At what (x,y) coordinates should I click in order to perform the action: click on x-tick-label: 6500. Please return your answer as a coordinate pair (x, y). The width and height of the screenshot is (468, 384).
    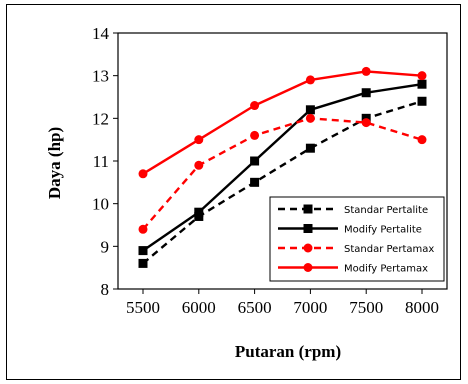
    Looking at the image, I should click on (255, 307).